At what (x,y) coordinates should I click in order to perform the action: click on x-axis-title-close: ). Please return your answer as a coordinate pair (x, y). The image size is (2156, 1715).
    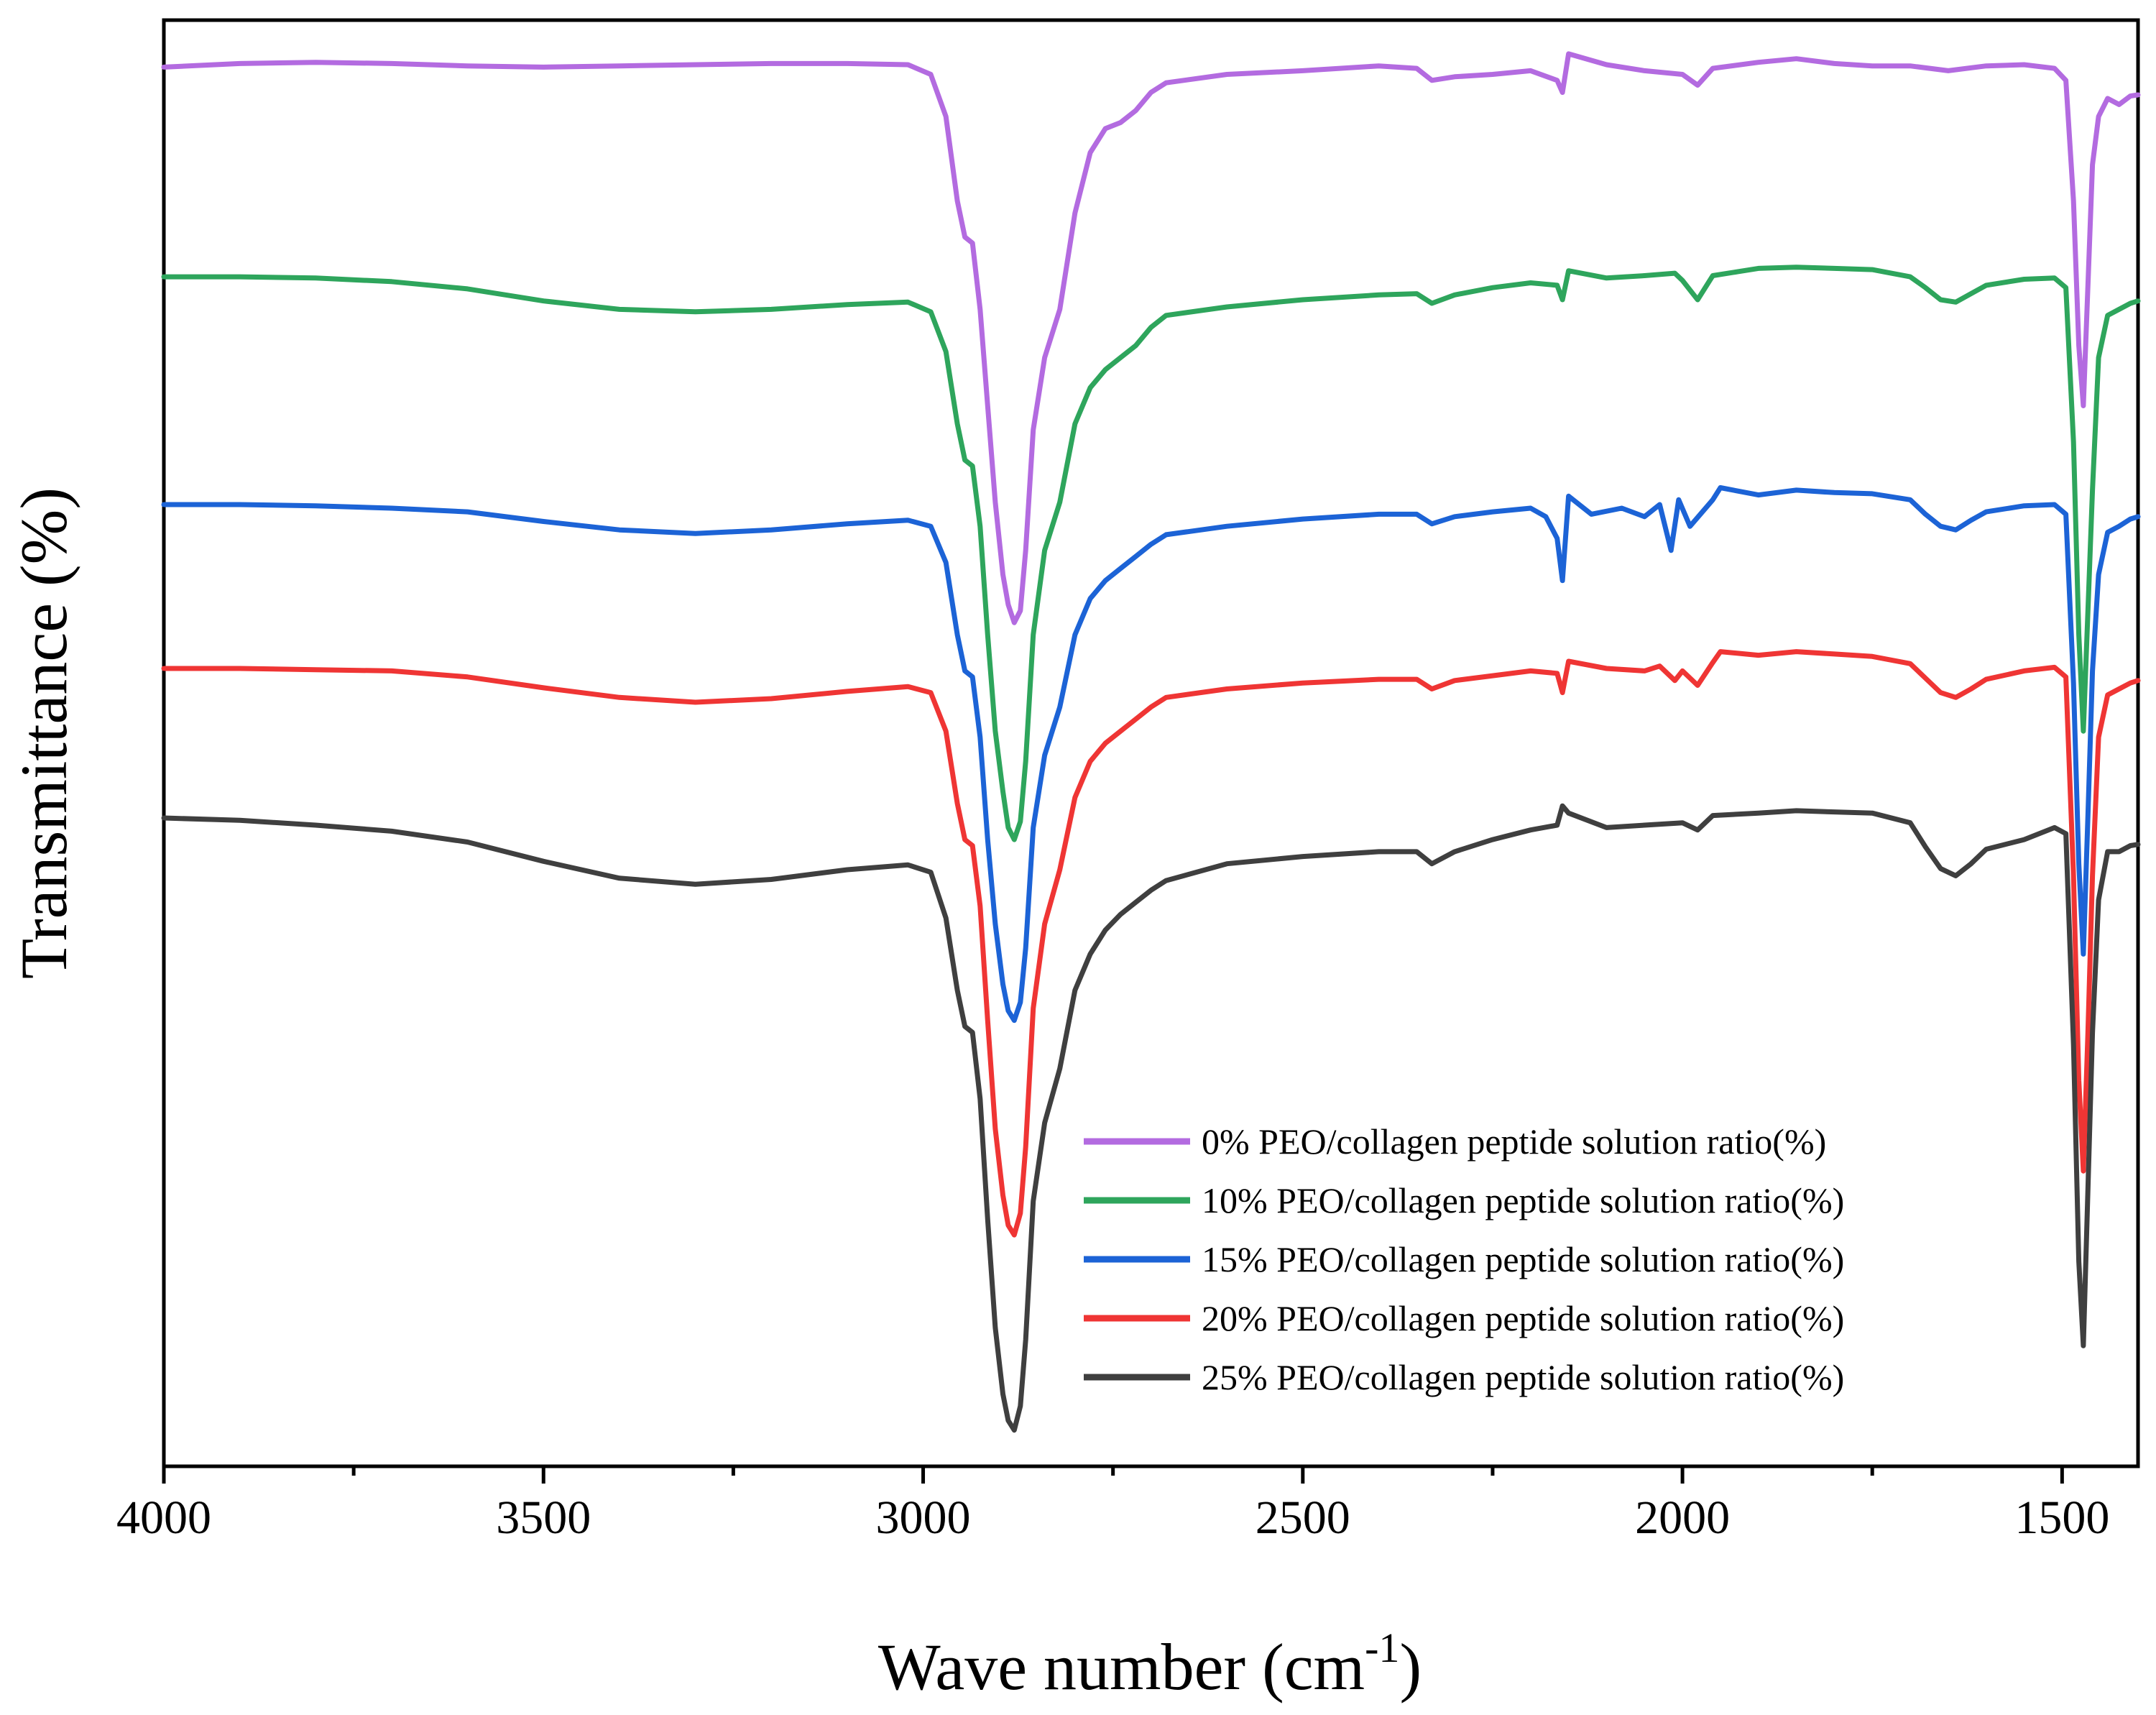
    Looking at the image, I should click on (1410, 1667).